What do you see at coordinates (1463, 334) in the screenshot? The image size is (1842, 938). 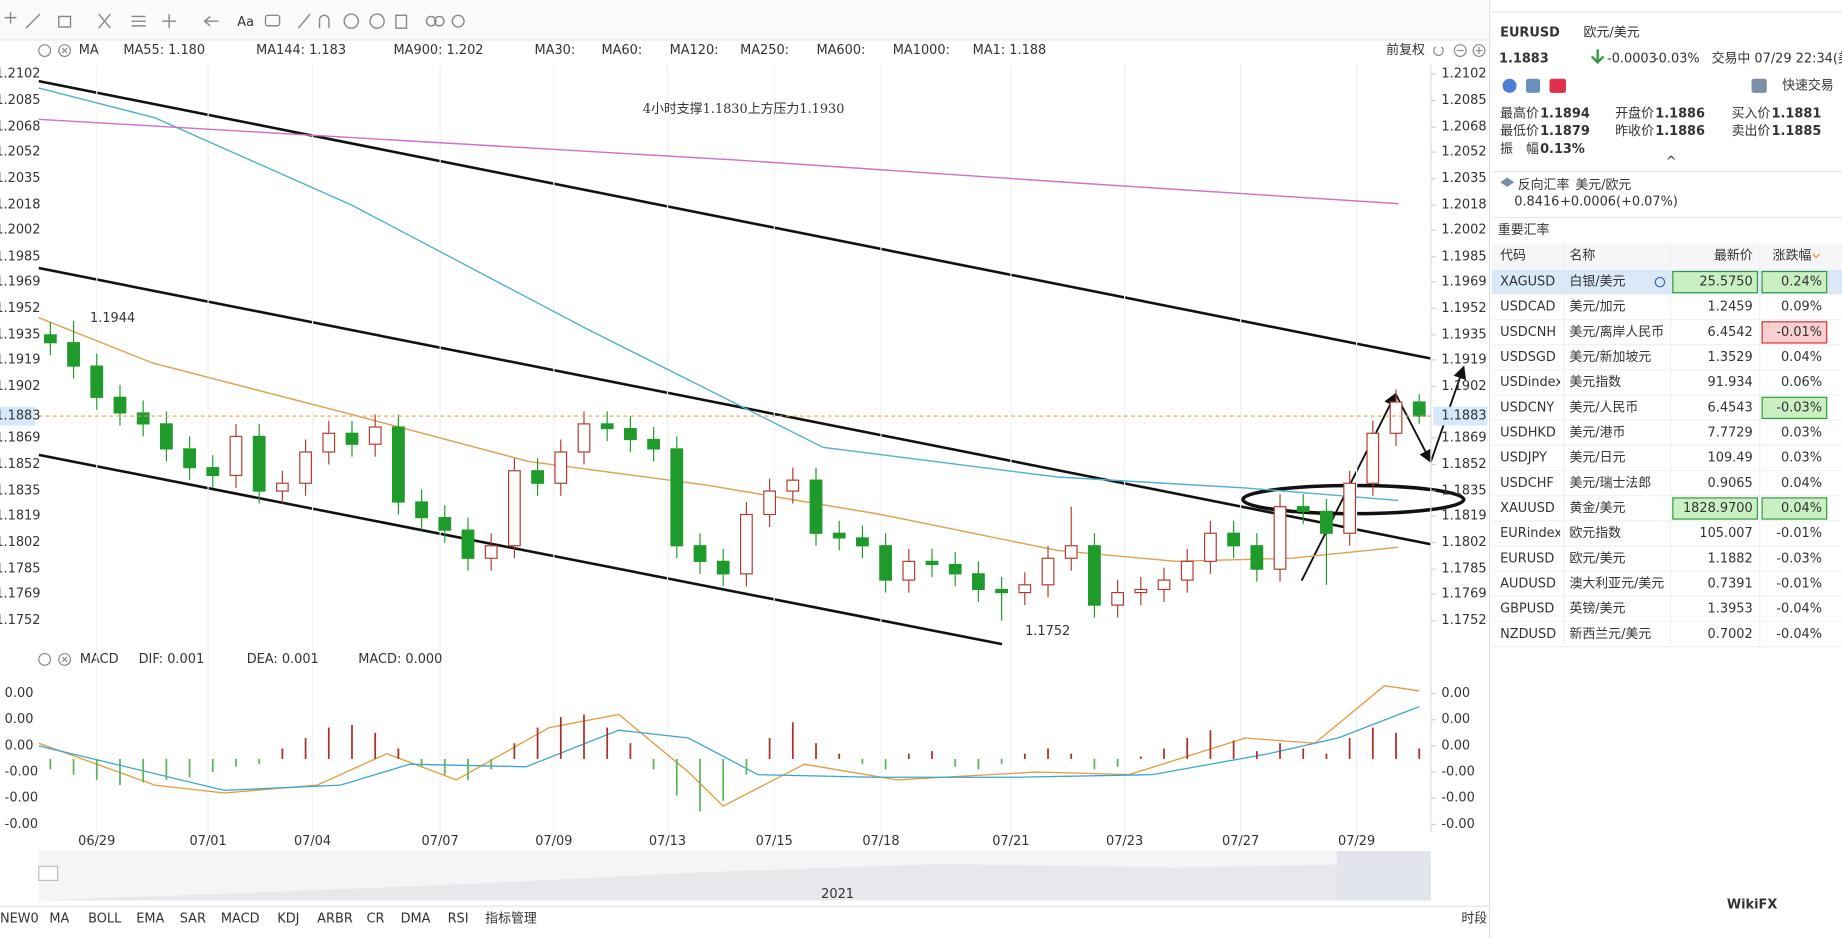 I see `y-tick-label: 1.1935` at bounding box center [1463, 334].